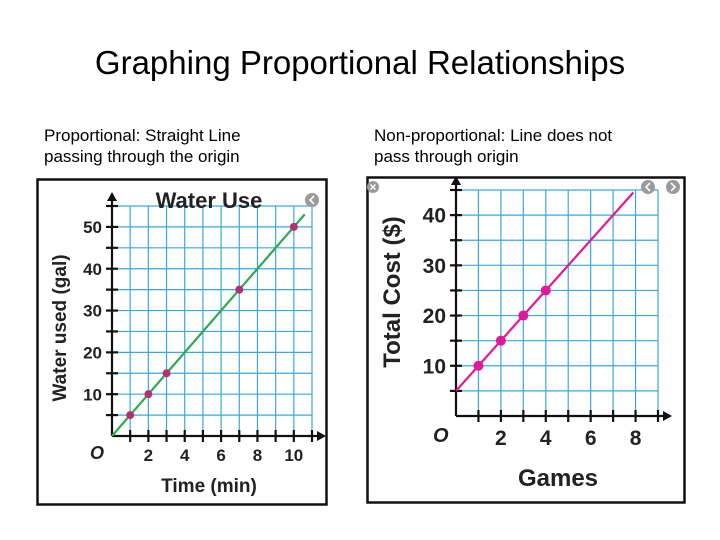 This screenshot has height=540, width=720. I want to click on x-tick-label: 10, so click(293, 455).